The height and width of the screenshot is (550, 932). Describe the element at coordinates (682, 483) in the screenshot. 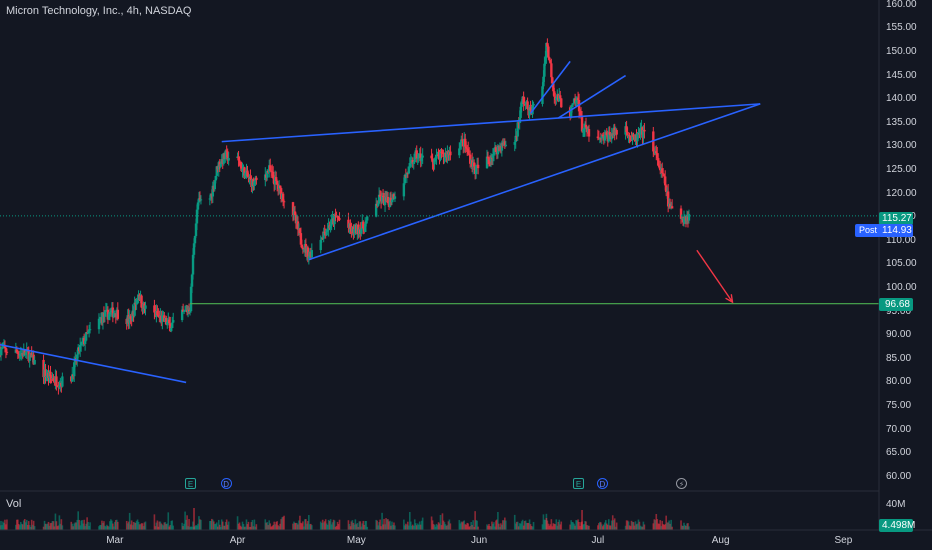

I see `split-or-news-event-icon: ⚡` at that location.